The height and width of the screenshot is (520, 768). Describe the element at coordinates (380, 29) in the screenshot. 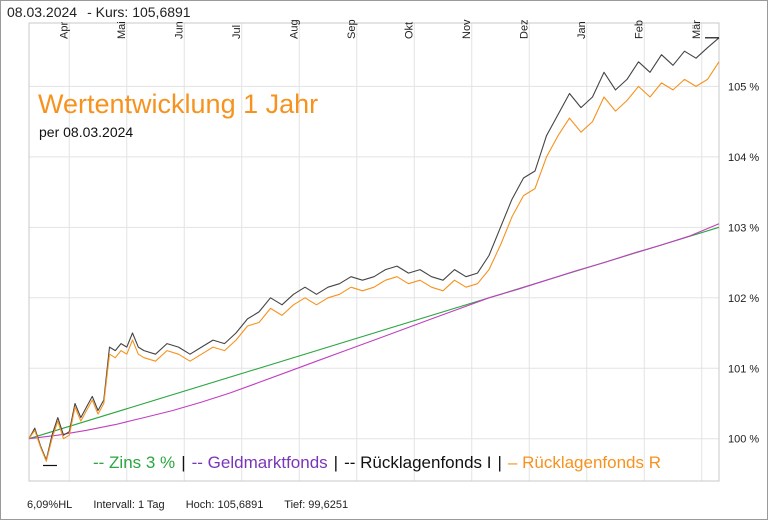

I see `x-tick-labels: Apr Mai Jun Jul Aug Sep Okt Nov Dez Jan Feb Mär` at that location.